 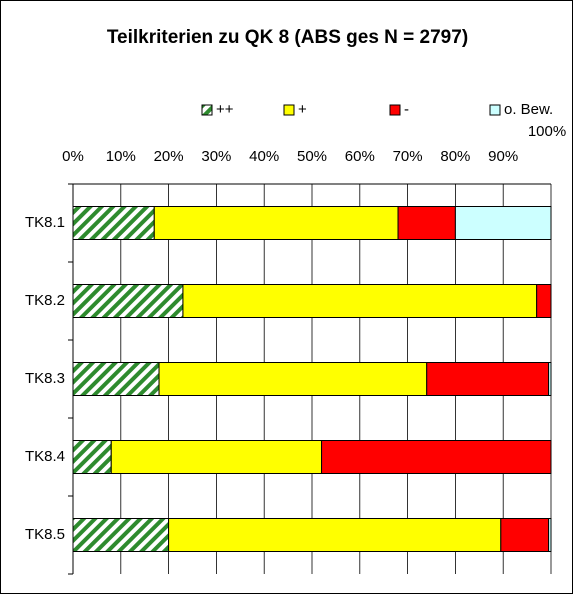 What do you see at coordinates (45, 222) in the screenshot?
I see `y-tick-label: TK8.1` at bounding box center [45, 222].